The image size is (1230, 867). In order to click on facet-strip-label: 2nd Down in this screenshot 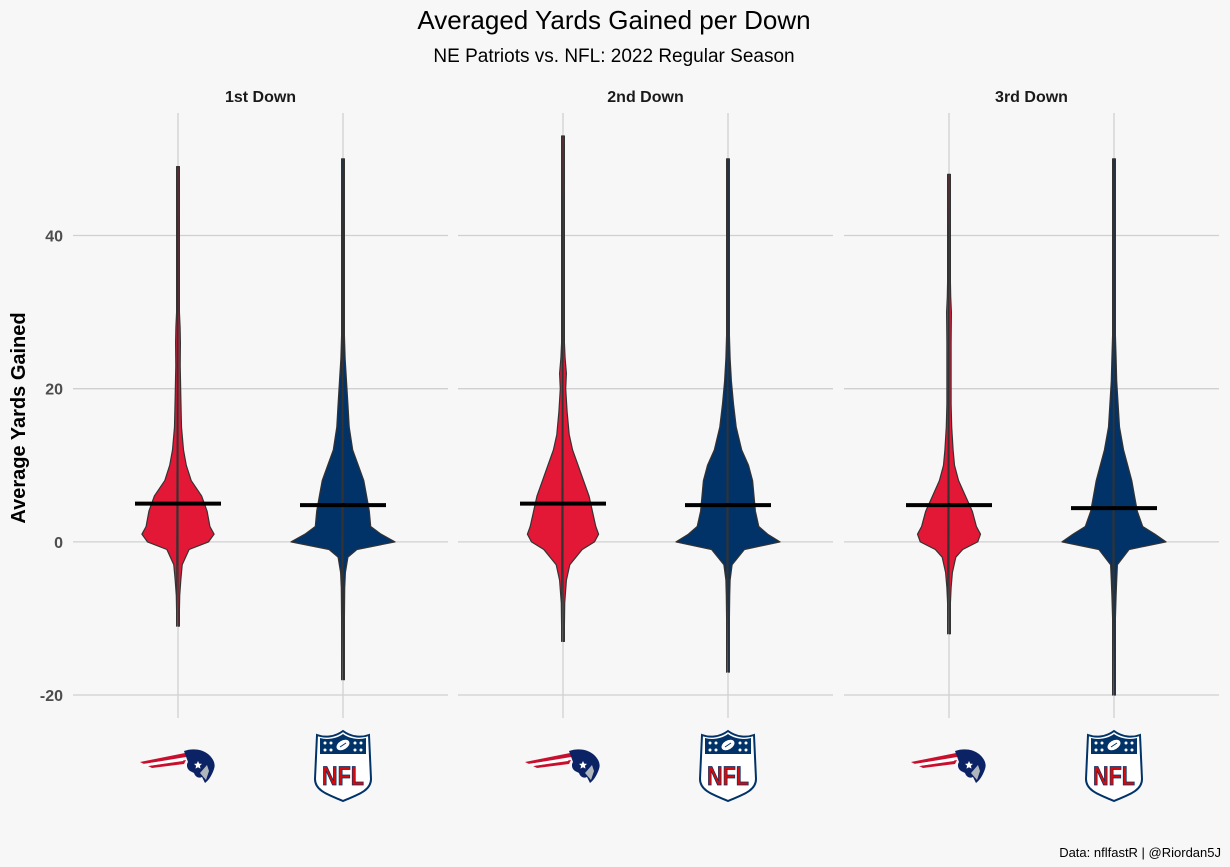, I will do `click(645, 97)`.